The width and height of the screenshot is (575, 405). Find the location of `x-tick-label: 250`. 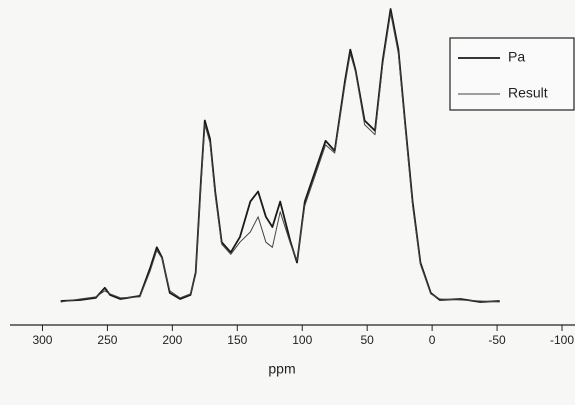

x-tick-label: 250 is located at coordinates (107, 340).